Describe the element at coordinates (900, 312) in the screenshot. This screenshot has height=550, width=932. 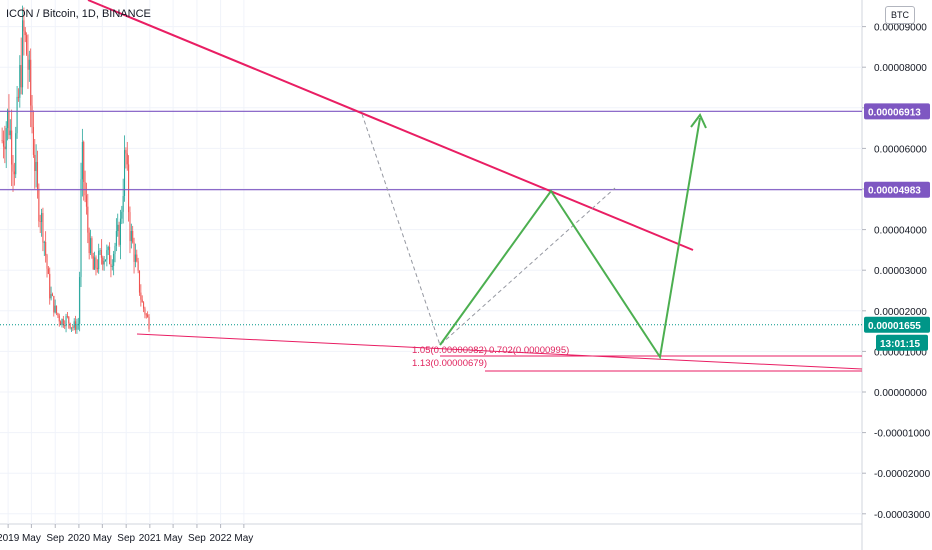
I see `y-tick-label: 0.00002000` at that location.